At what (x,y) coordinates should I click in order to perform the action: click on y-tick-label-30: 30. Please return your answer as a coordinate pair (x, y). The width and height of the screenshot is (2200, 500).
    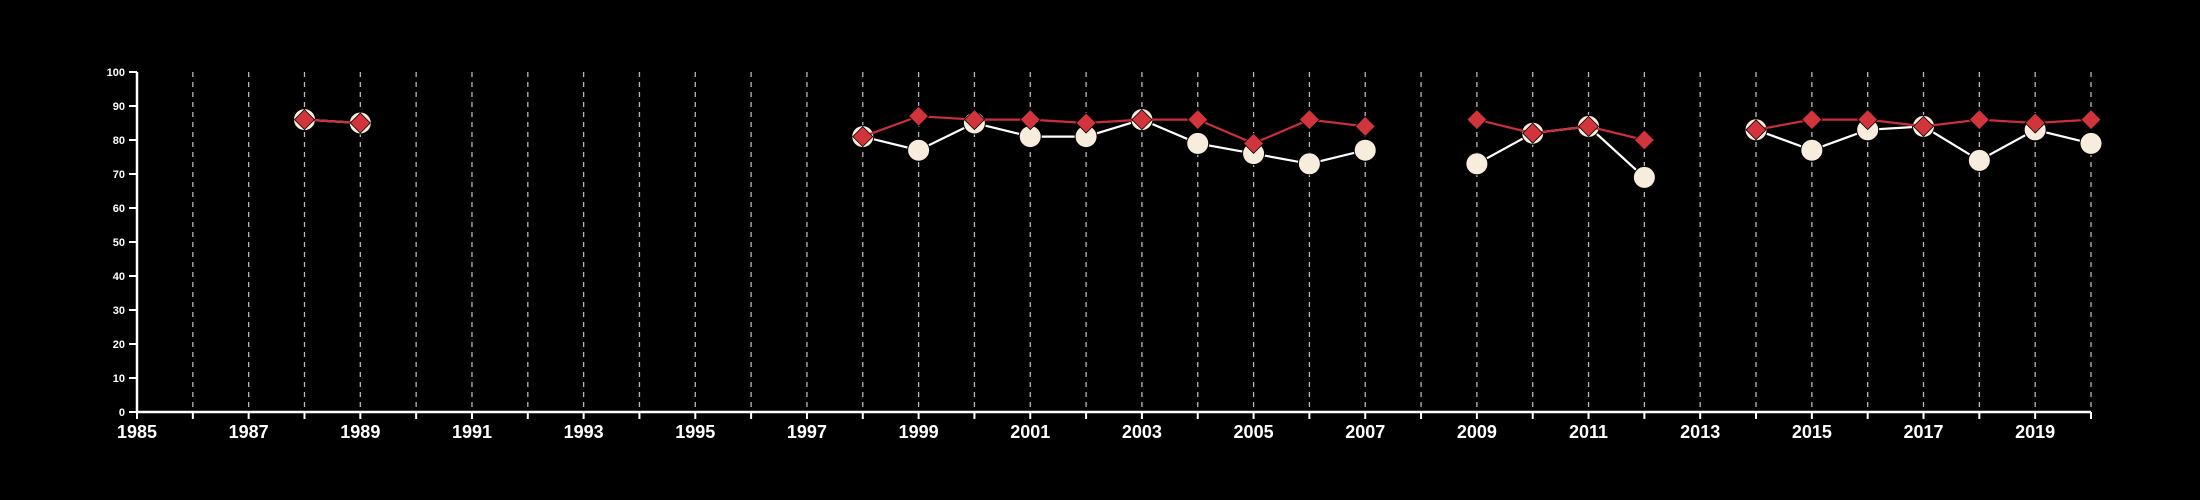
    Looking at the image, I should click on (119, 311).